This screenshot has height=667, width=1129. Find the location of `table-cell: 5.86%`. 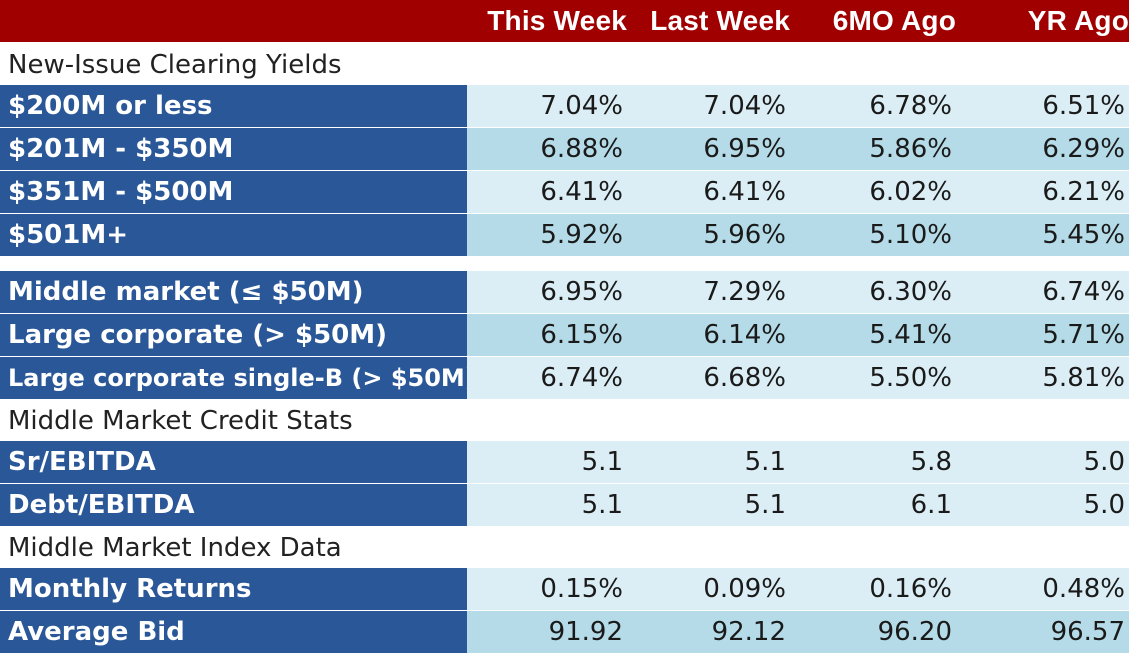

table-cell: 5.86% is located at coordinates (873, 149).